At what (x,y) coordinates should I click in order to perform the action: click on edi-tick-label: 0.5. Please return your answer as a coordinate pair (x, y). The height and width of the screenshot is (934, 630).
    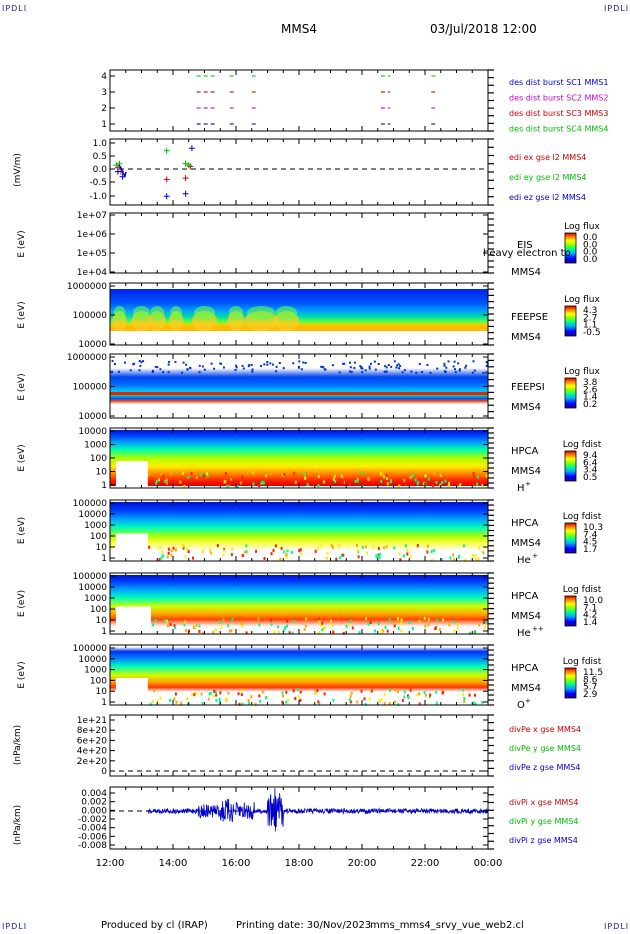
    Looking at the image, I should click on (100, 157).